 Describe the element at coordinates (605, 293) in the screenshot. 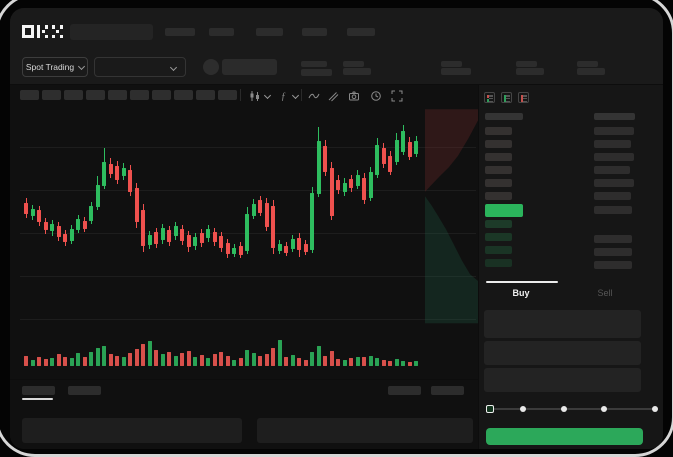

I see `tab-sell: Sell` at that location.